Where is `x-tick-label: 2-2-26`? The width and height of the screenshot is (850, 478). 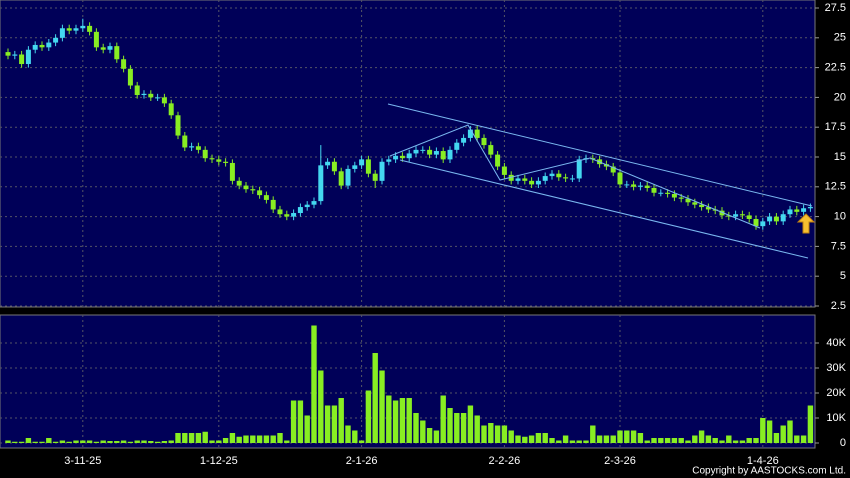
x-tick-label: 2-2-26 is located at coordinates (505, 461).